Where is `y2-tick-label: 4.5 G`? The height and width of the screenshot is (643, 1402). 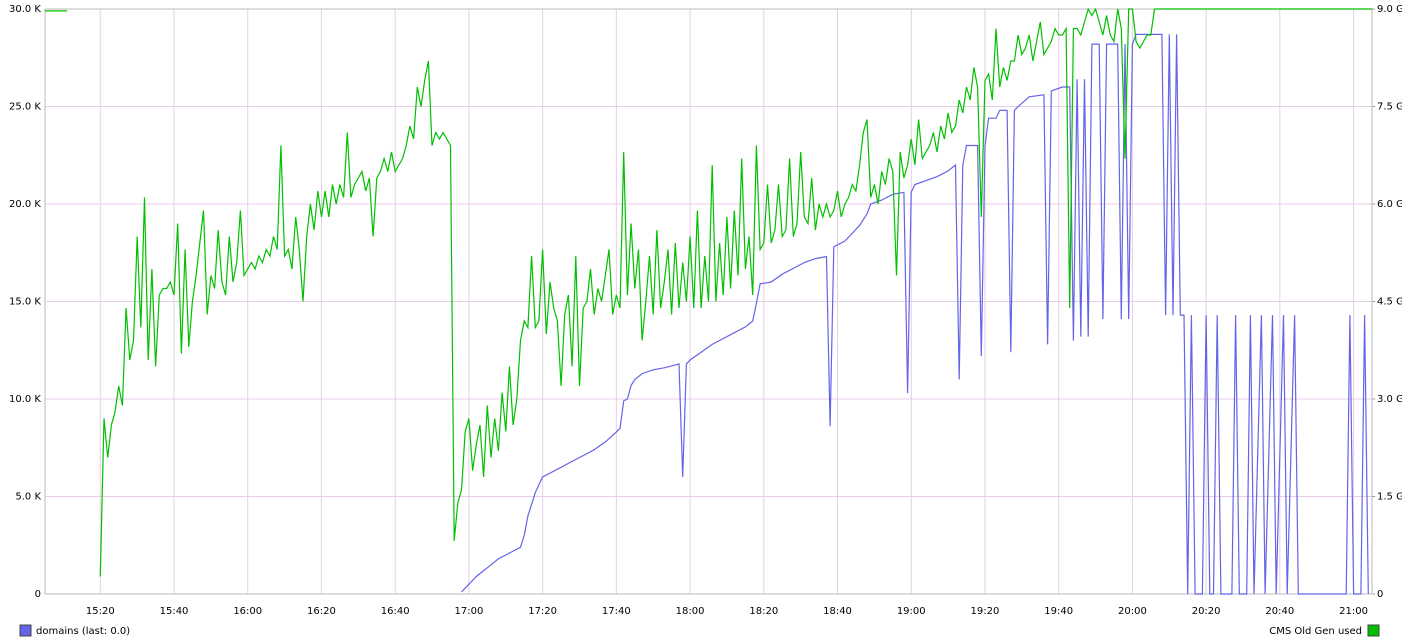
y2-tick-label: 4.5 G is located at coordinates (1389, 302).